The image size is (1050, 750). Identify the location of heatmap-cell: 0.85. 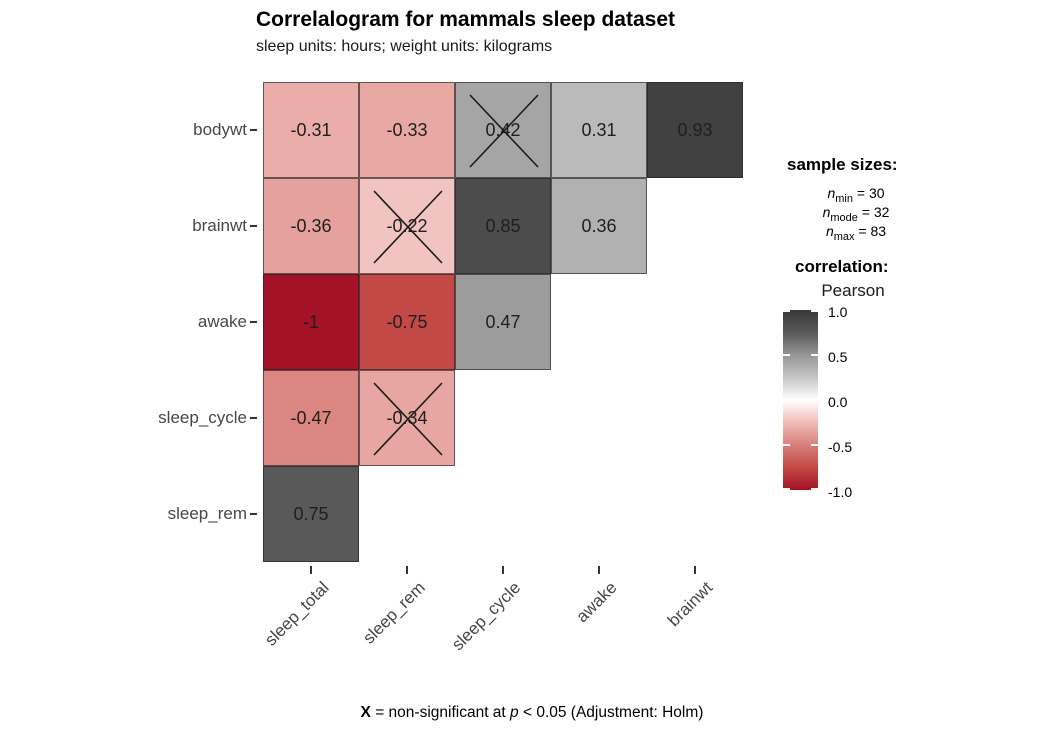
(503, 226).